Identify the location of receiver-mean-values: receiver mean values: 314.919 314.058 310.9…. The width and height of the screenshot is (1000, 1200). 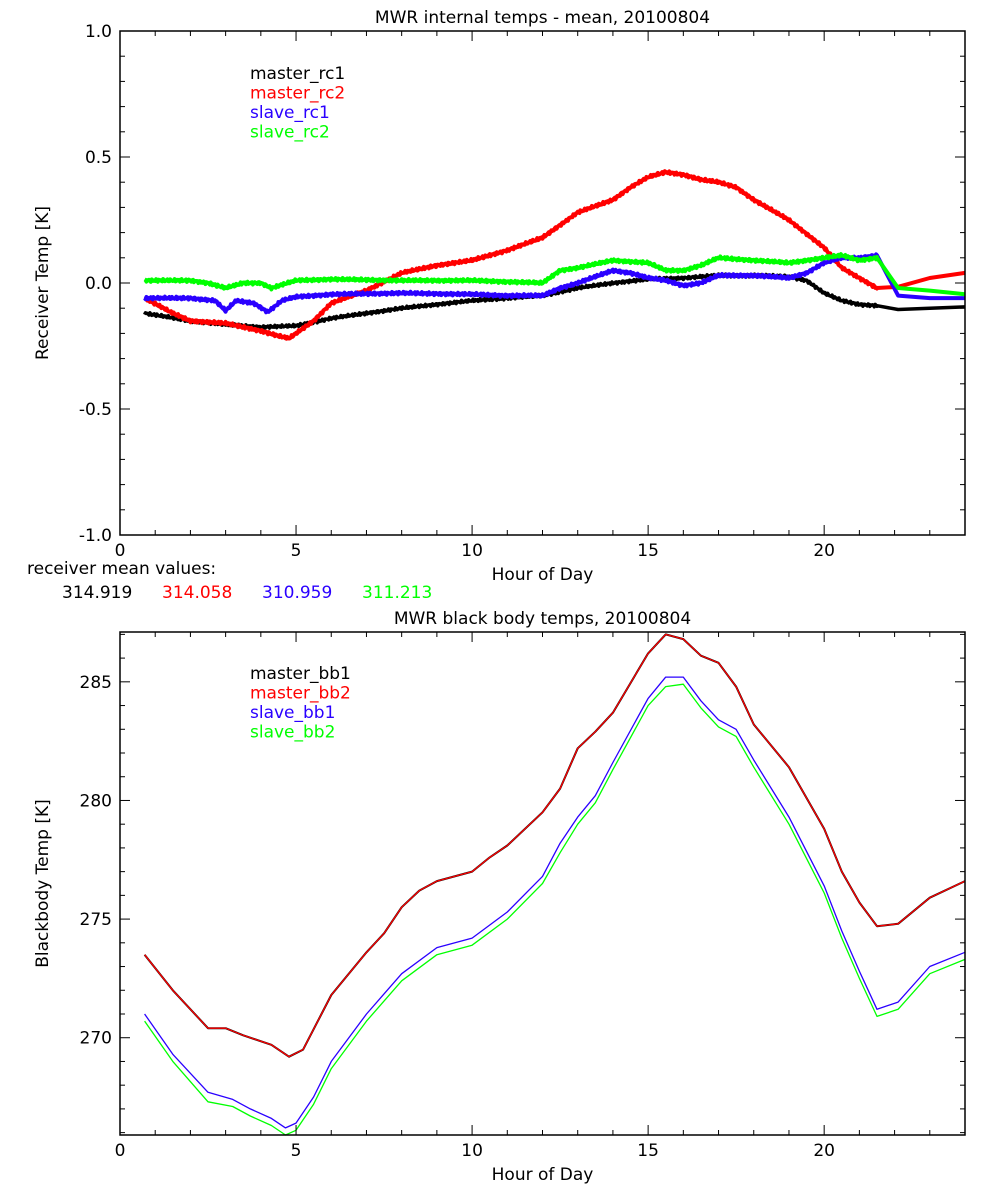
(229, 581).